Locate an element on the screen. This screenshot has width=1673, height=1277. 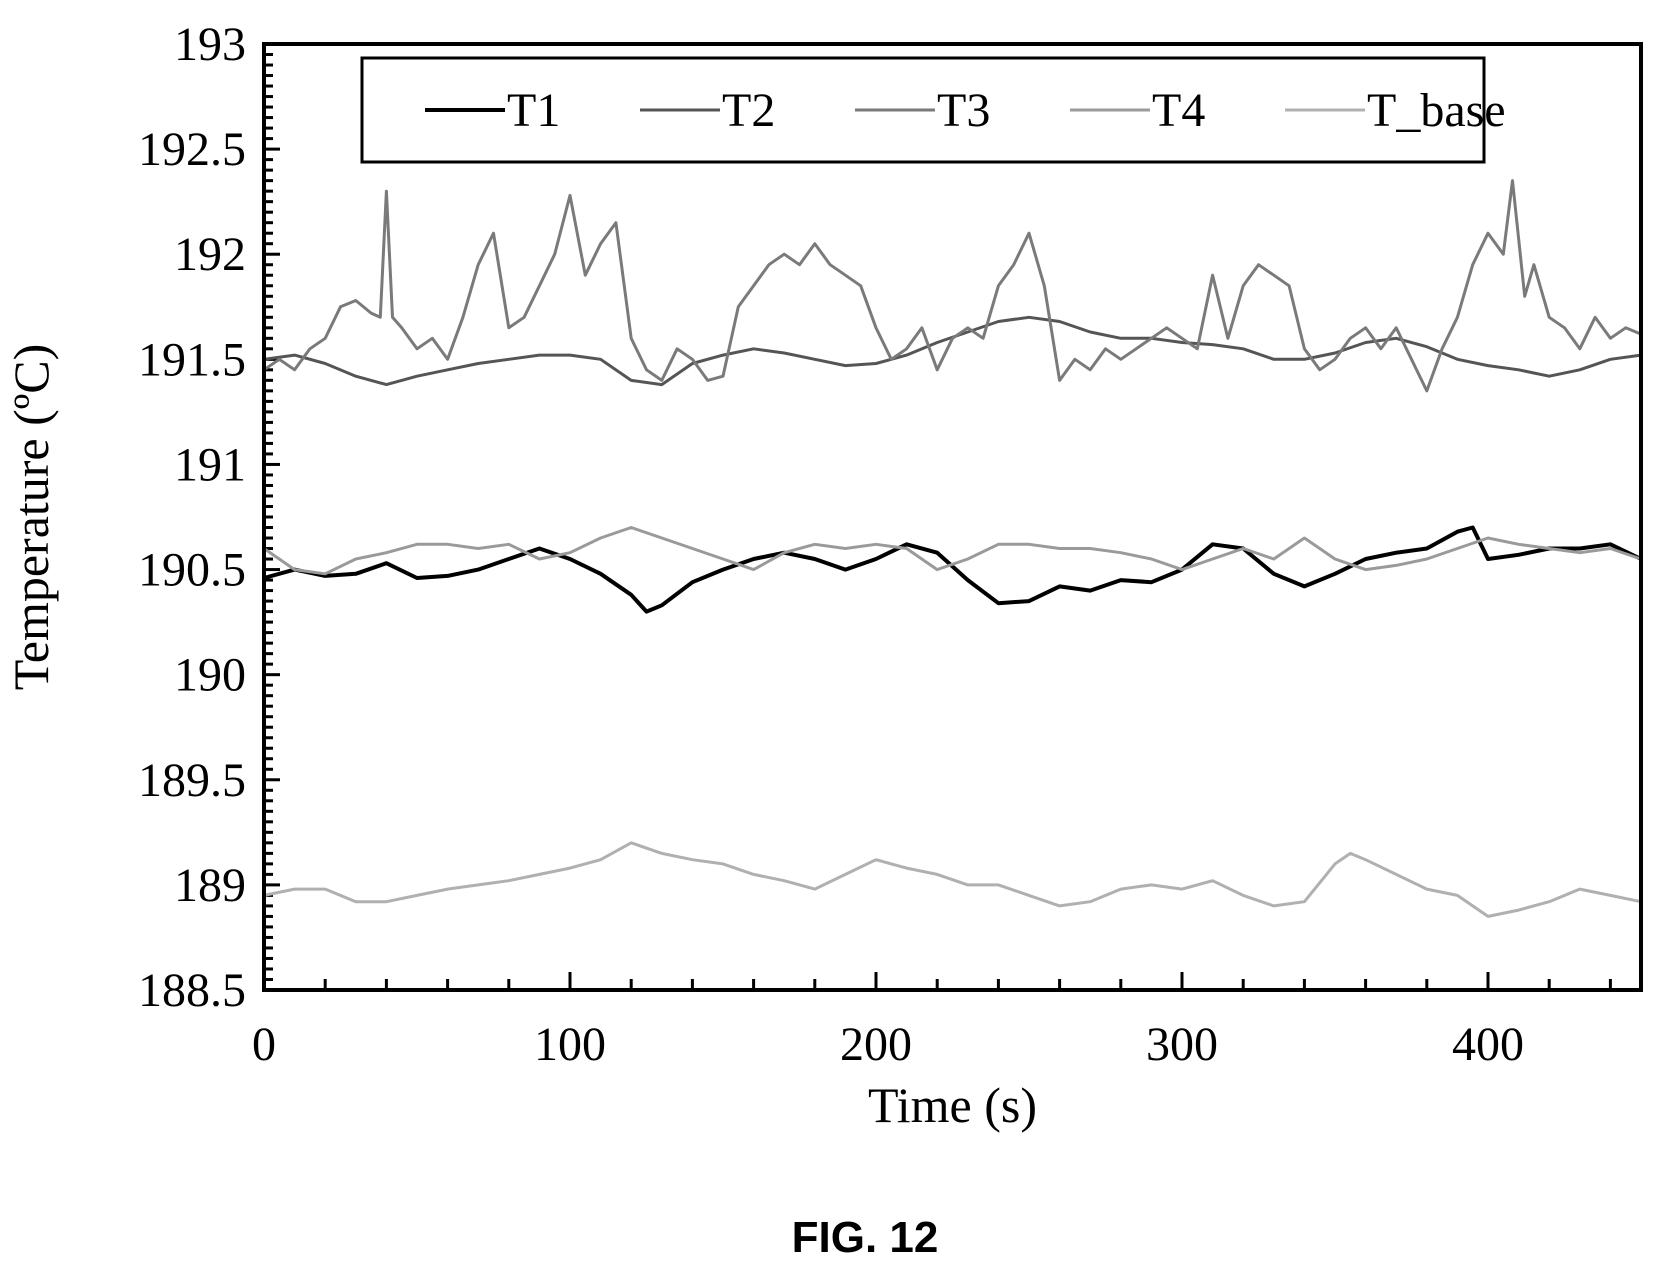
series-line-t2 is located at coordinates (952, 351).